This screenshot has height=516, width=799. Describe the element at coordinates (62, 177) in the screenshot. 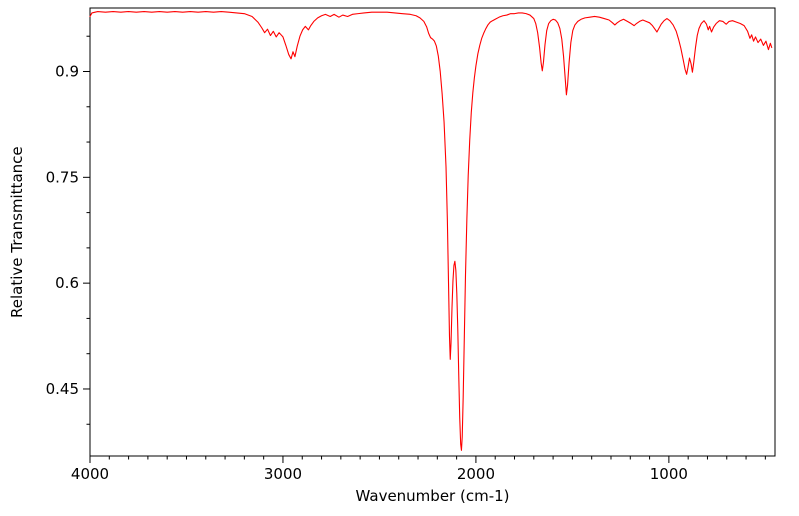

I see `y-tick-label: 0.75` at that location.